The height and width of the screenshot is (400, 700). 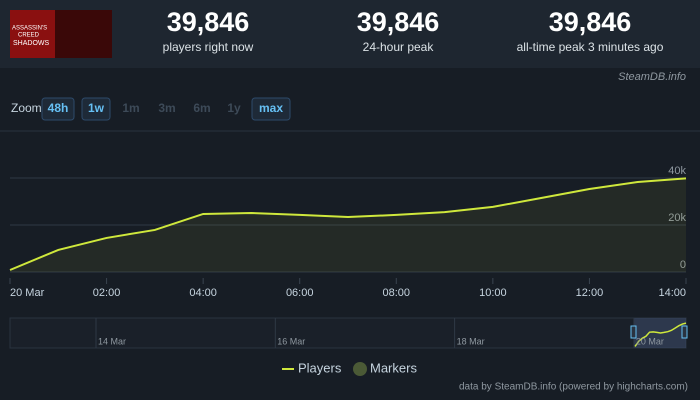 What do you see at coordinates (291, 341) in the screenshot?
I see `navigator-label: 16 Mar` at bounding box center [291, 341].